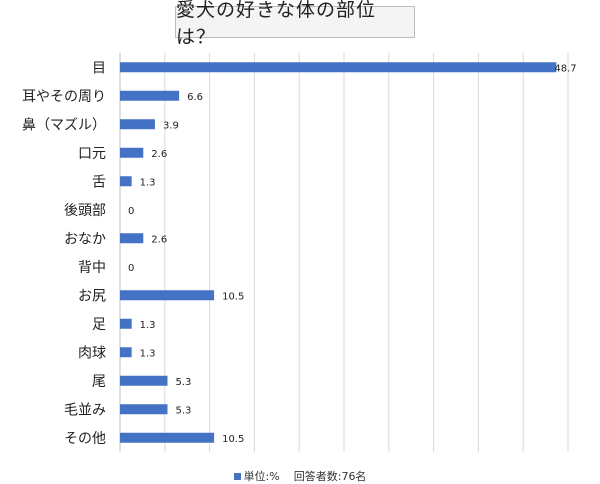 This screenshot has height=484, width=600. What do you see at coordinates (195, 97) in the screenshot?
I see `value-label: 6.6` at bounding box center [195, 97].